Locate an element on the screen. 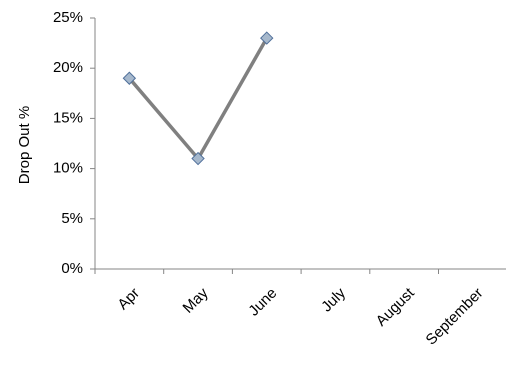 The image size is (506, 365). x-tick-label: July is located at coordinates (333, 299).